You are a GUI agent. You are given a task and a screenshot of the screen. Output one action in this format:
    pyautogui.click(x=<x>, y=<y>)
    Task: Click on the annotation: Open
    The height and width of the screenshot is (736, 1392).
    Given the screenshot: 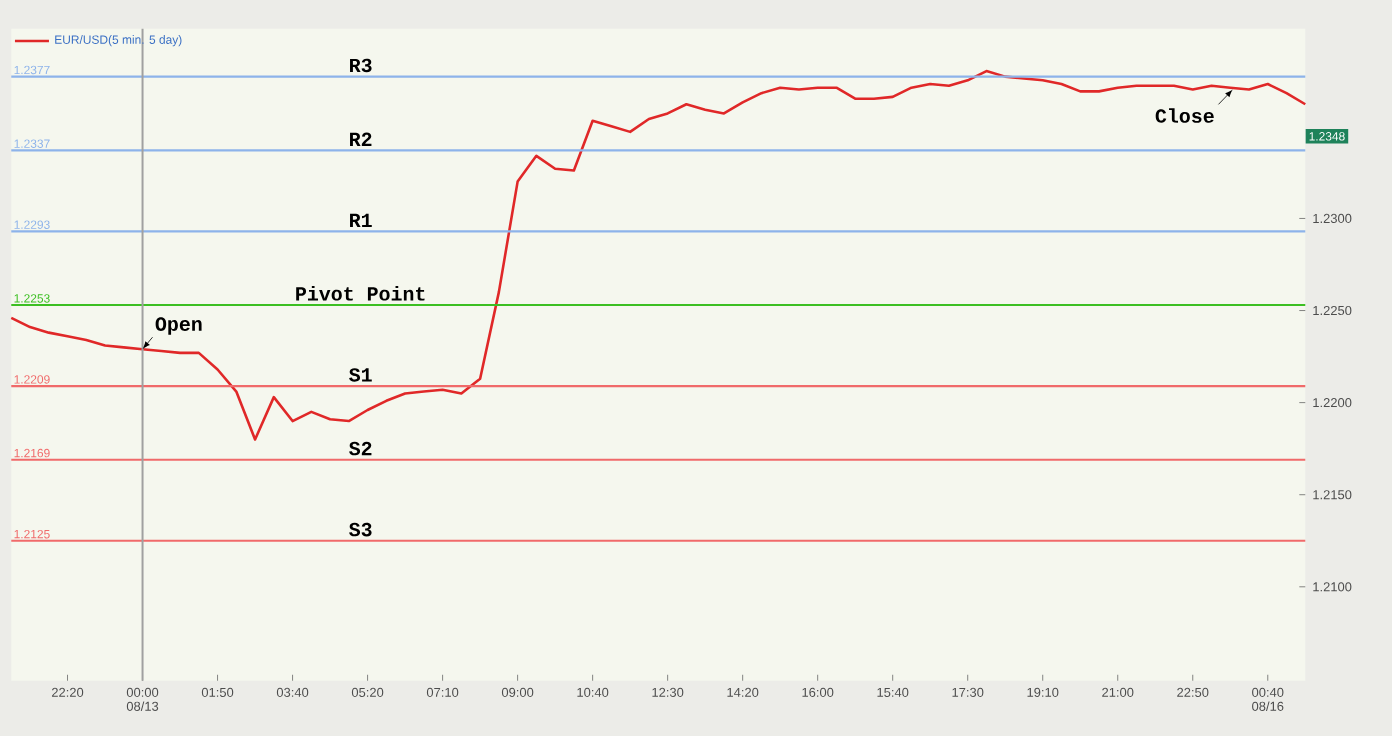 What is the action you would take?
    pyautogui.click(x=178, y=326)
    